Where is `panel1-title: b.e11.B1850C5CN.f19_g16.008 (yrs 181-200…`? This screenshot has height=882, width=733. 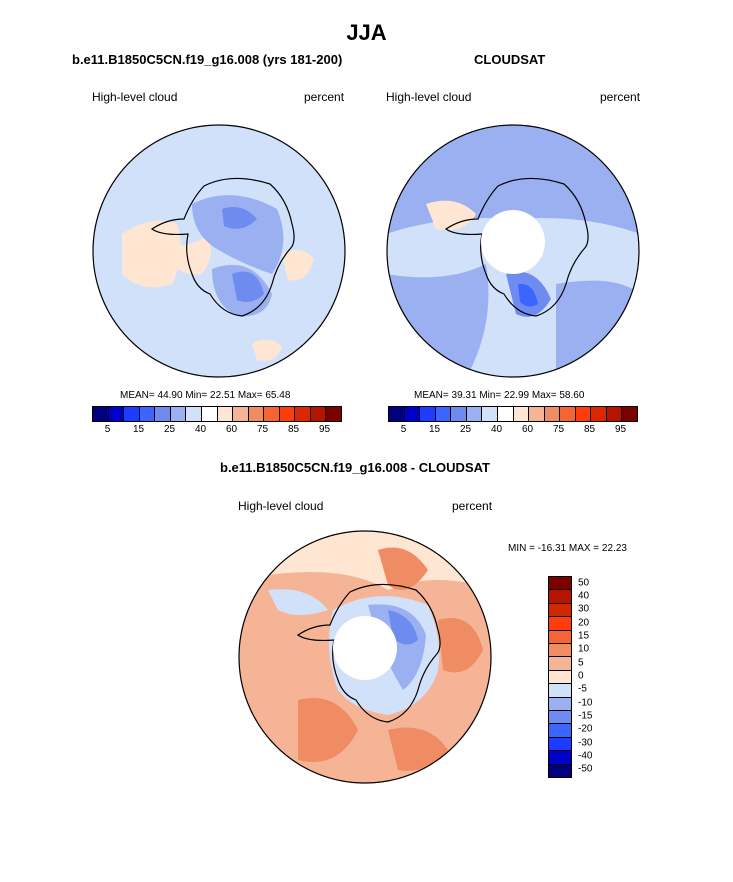 panel1-title: b.e11.B1850C5CN.f19_g16.008 (yrs 181-200… is located at coordinates (207, 59).